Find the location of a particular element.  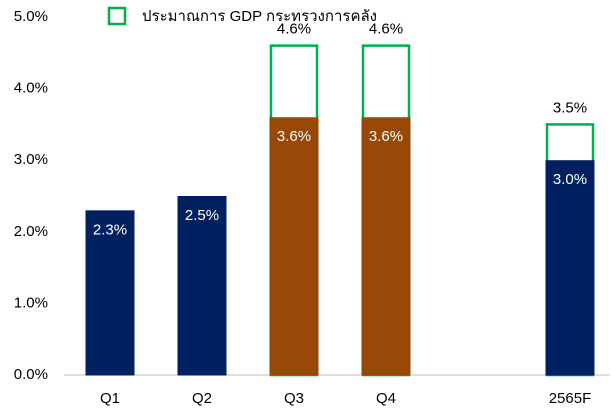

y-tick-label: 0.0% is located at coordinates (31, 374).